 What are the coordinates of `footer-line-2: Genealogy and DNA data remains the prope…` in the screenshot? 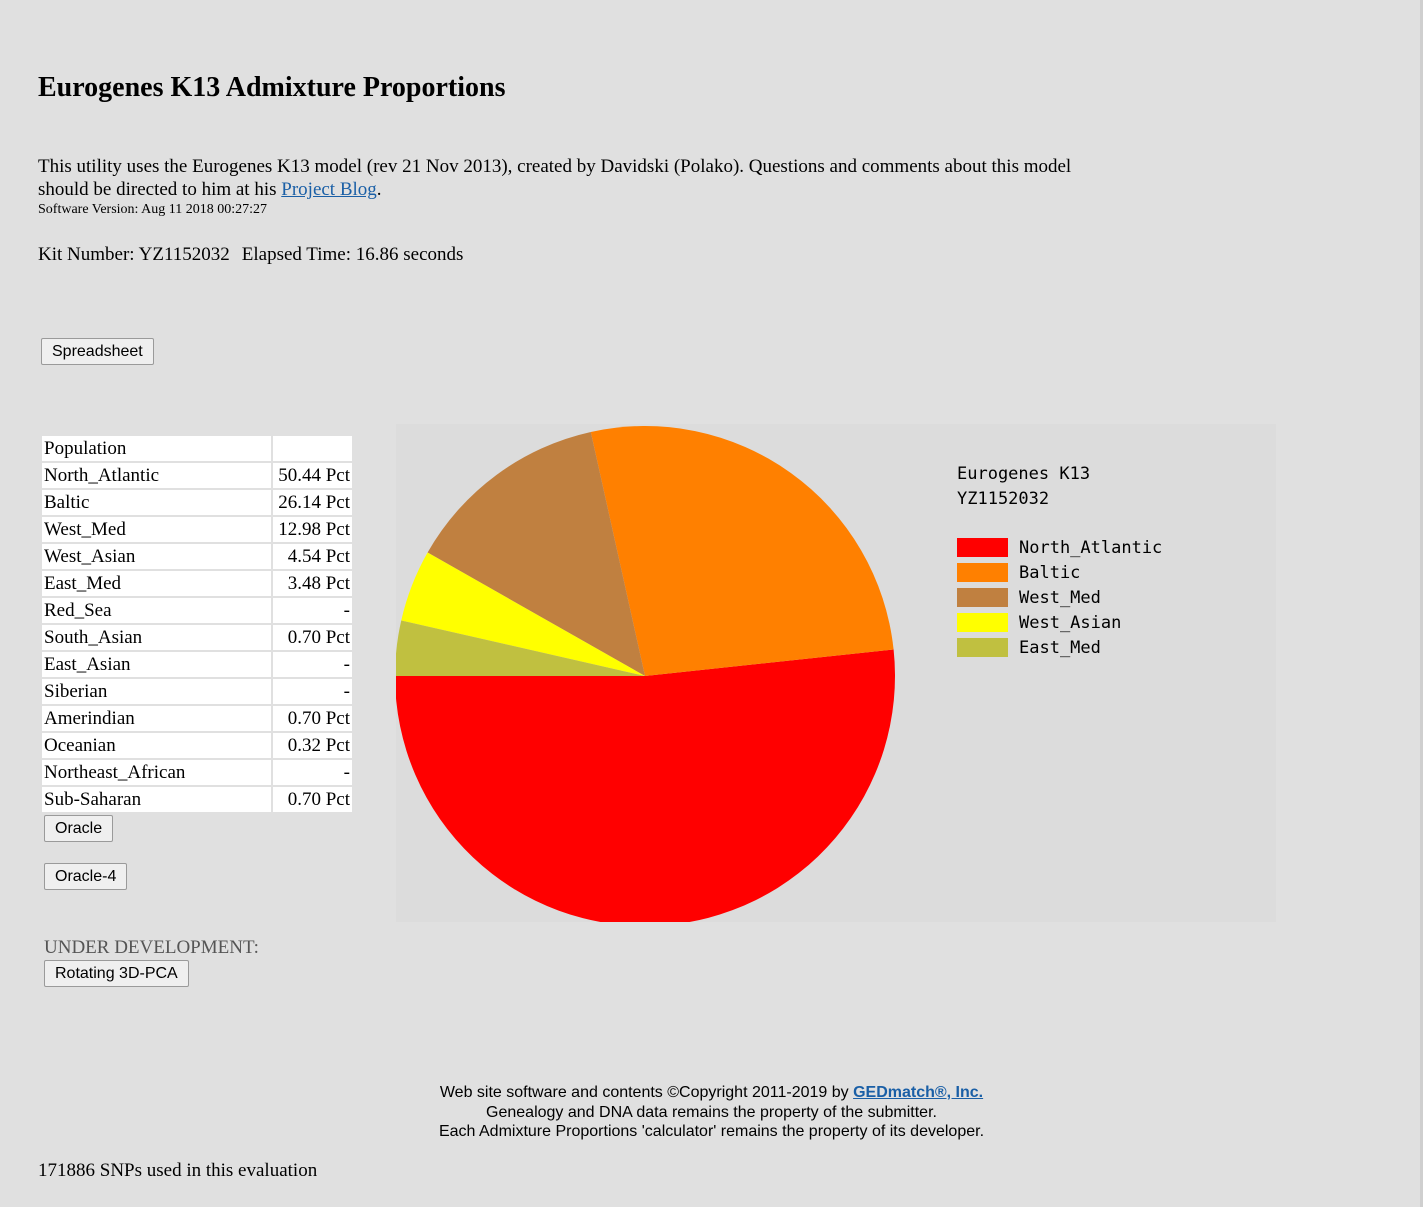 It's located at (711, 1112).